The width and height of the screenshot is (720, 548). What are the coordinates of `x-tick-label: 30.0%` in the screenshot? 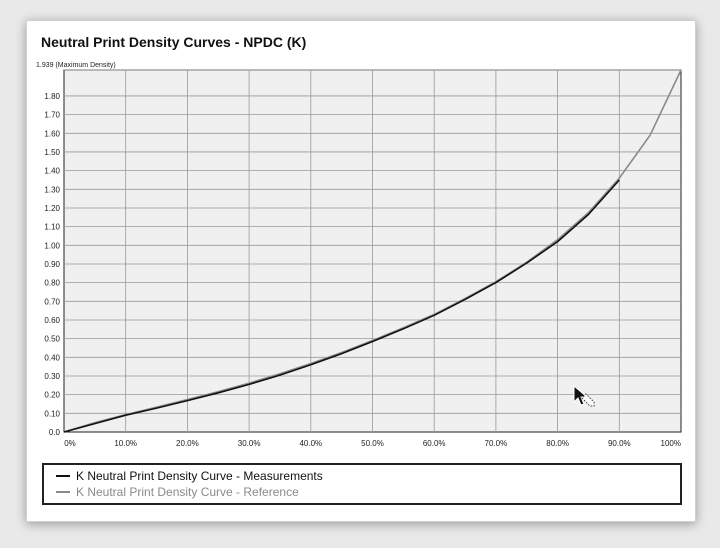 It's located at (249, 443).